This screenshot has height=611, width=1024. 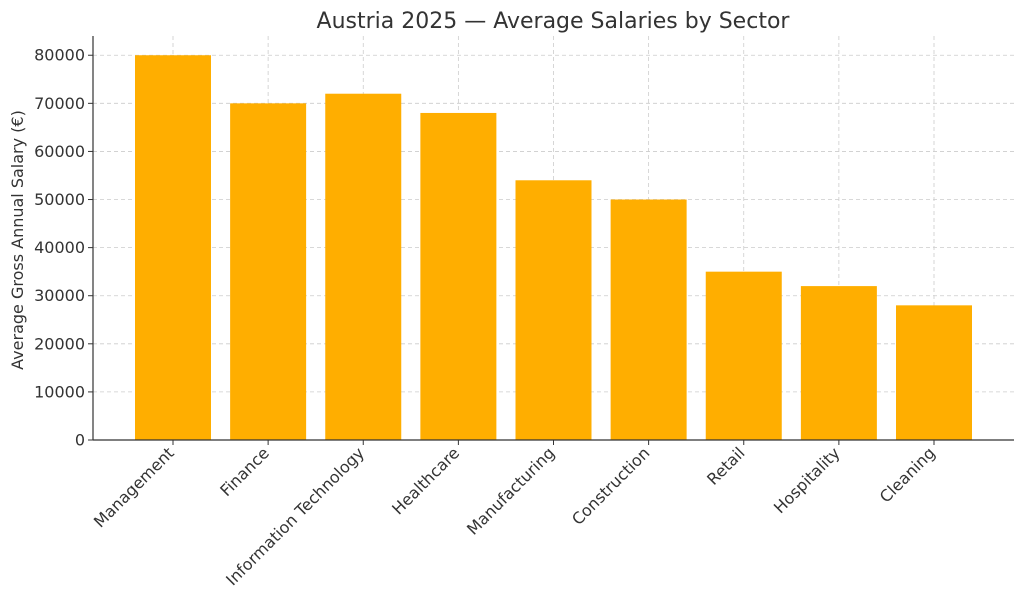 What do you see at coordinates (59, 247) in the screenshot?
I see `y-tick-label: 40000` at bounding box center [59, 247].